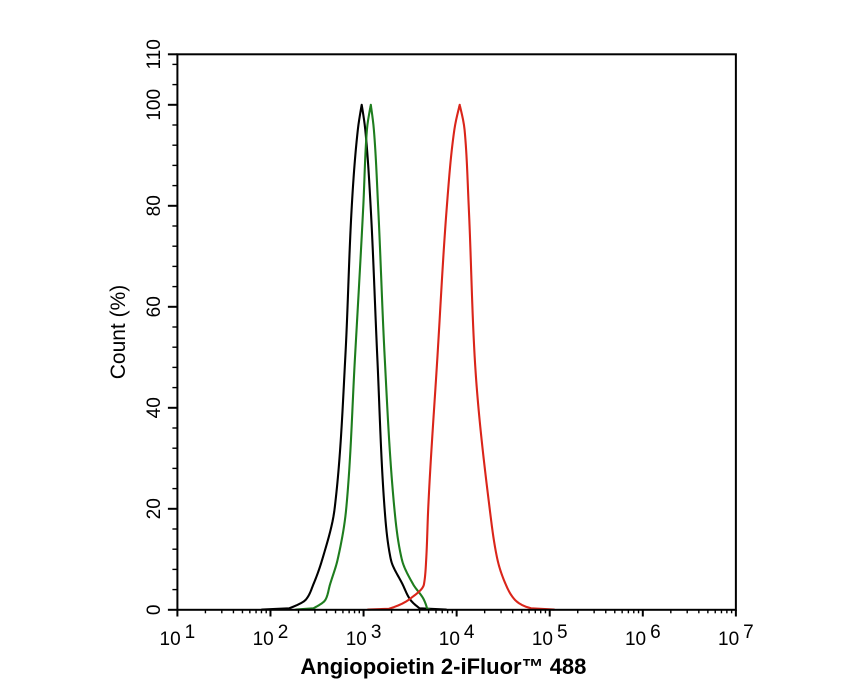  What do you see at coordinates (154, 54) in the screenshot?
I see `svg-text: 110` at bounding box center [154, 54].